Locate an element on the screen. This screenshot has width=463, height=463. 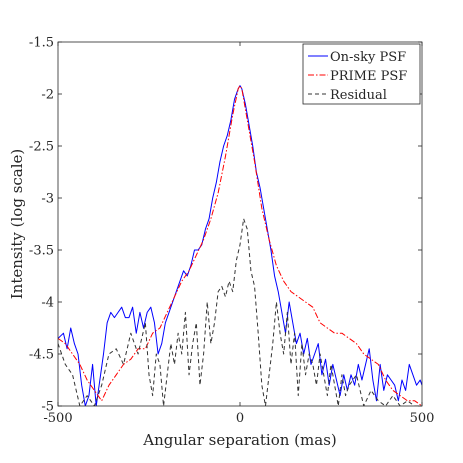
legend-label-on-sky-psf: On-sky PSF is located at coordinates (368, 57).